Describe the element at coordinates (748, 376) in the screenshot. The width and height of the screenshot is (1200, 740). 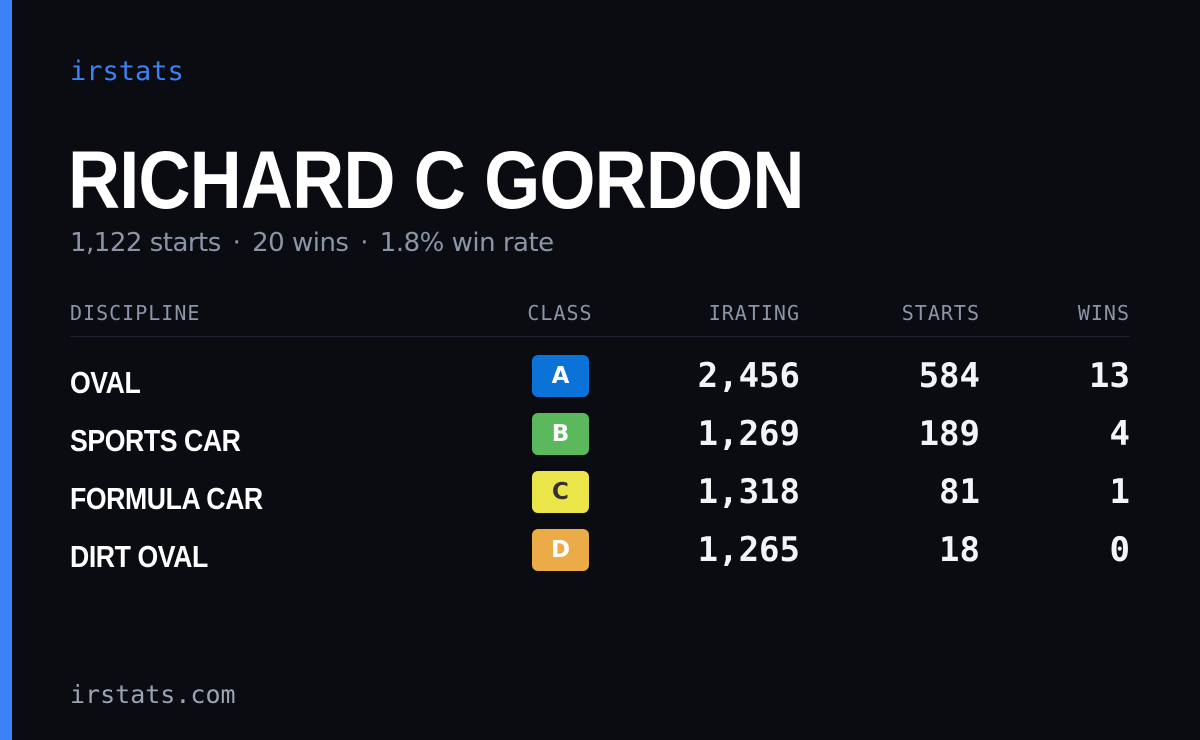
I see `irating-value: 2,456` at that location.